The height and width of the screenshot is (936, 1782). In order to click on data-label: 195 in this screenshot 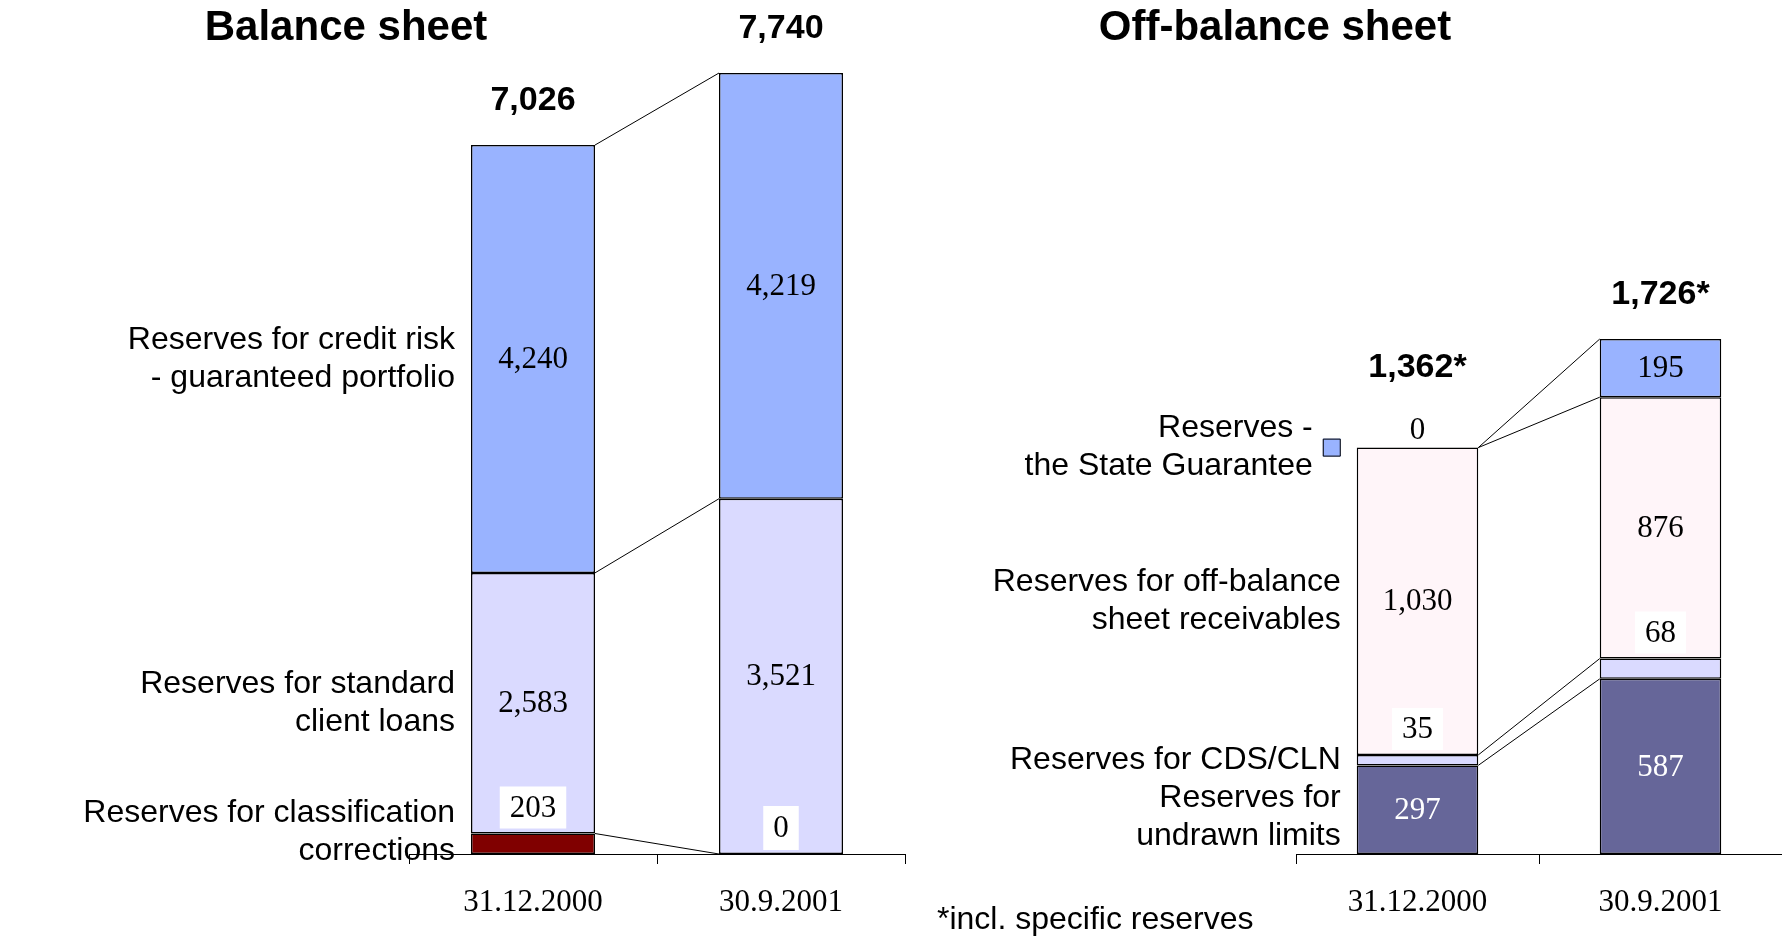, I will do `click(1660, 367)`.